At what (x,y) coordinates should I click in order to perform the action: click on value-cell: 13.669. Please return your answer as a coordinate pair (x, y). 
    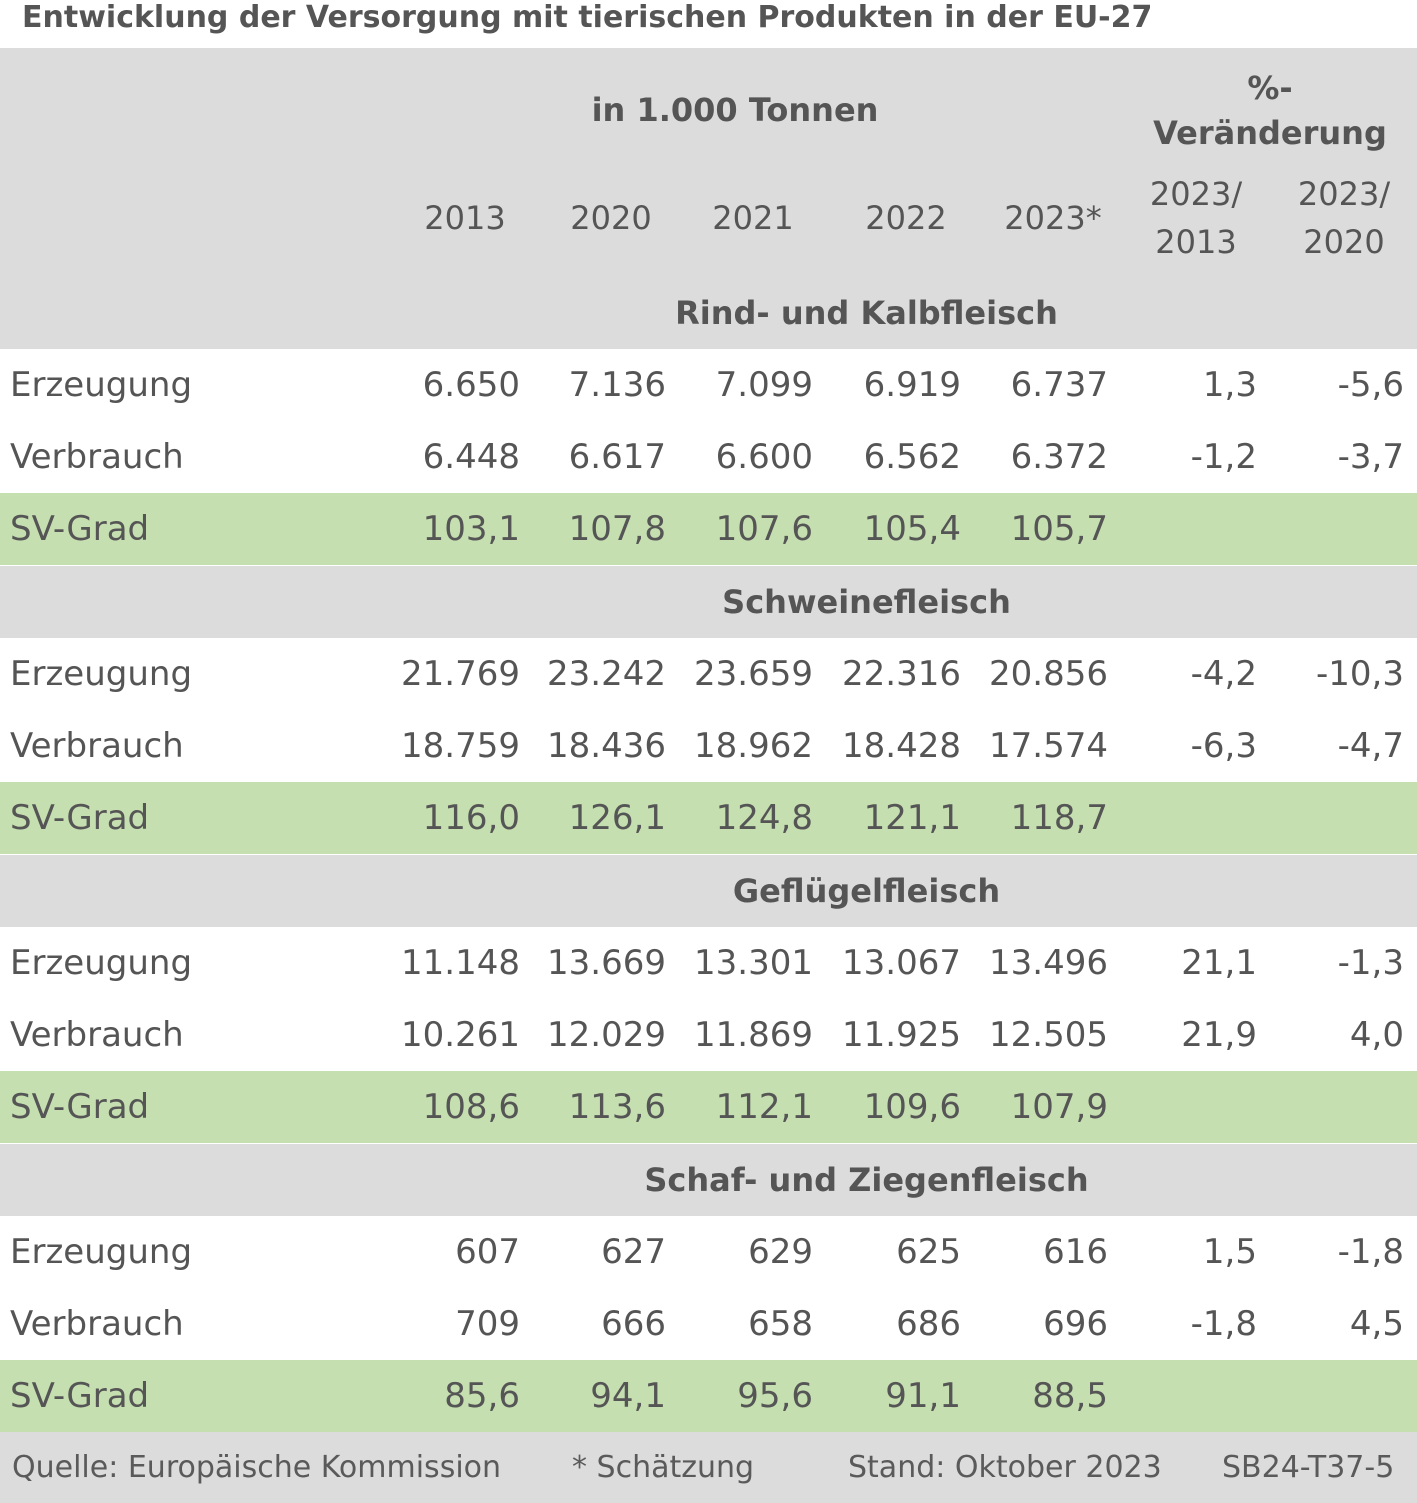
    Looking at the image, I should click on (606, 963).